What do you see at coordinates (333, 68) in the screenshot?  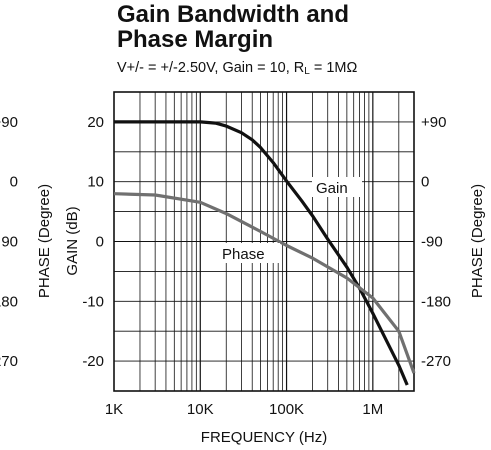 I see `subtitle-suffix: = 1MΩ` at bounding box center [333, 68].